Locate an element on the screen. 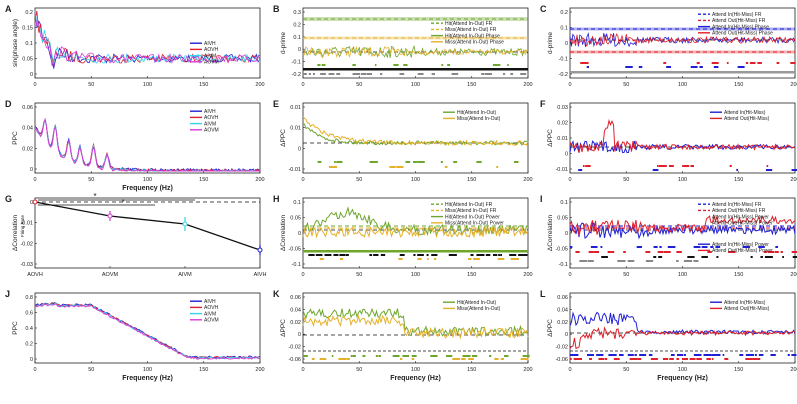 The image size is (797, 404). y-tick-label: -0.05 is located at coordinates (561, 250).